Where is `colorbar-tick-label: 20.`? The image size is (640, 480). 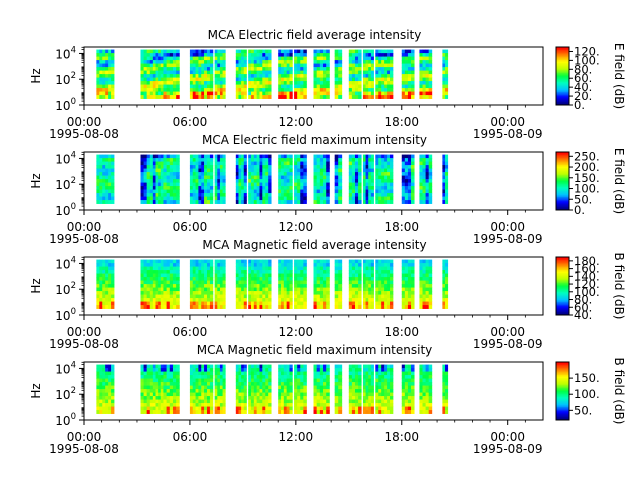 colorbar-tick-label: 20. is located at coordinates (583, 96).